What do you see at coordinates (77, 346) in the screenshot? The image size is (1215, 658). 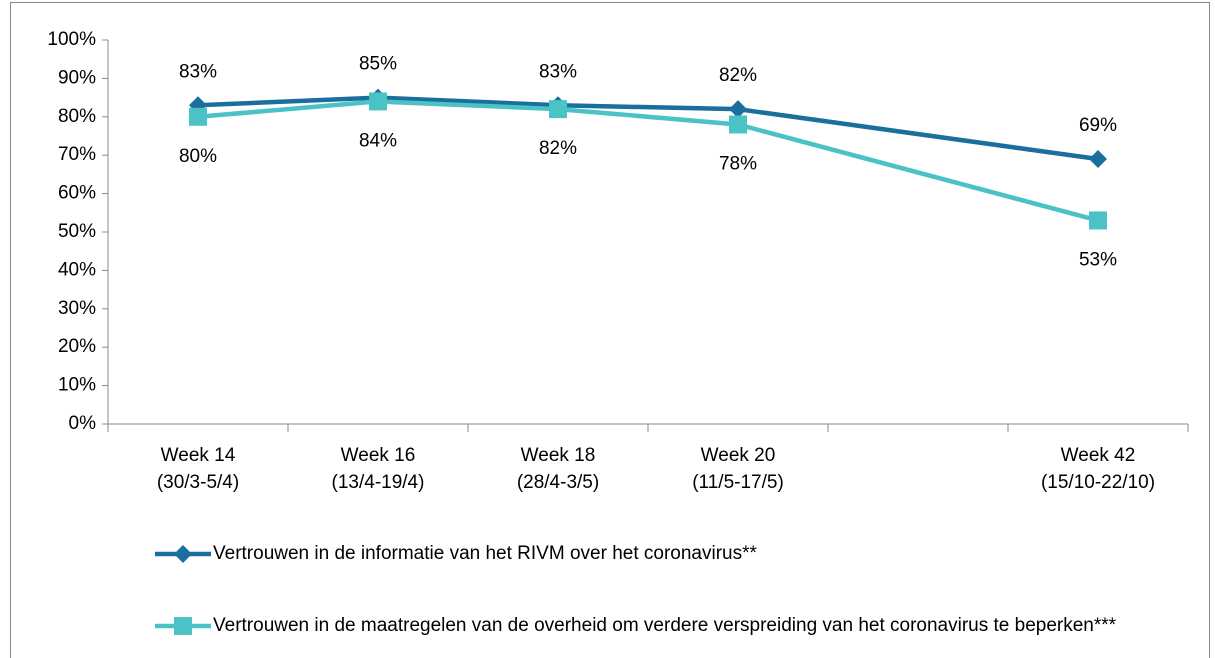 I see `y-tick-label: 20%` at bounding box center [77, 346].